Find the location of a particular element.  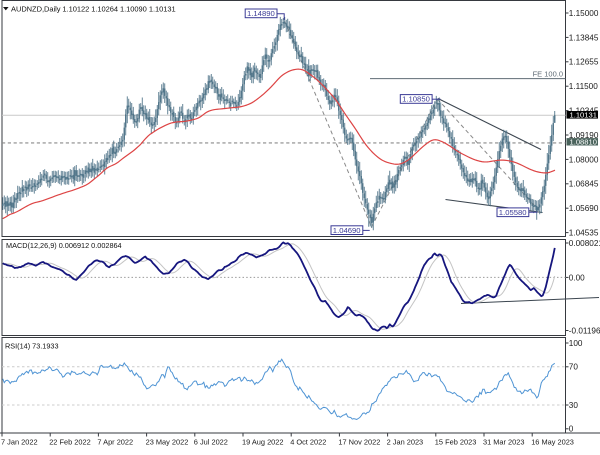

svg-text: 100 is located at coordinates (576, 343).